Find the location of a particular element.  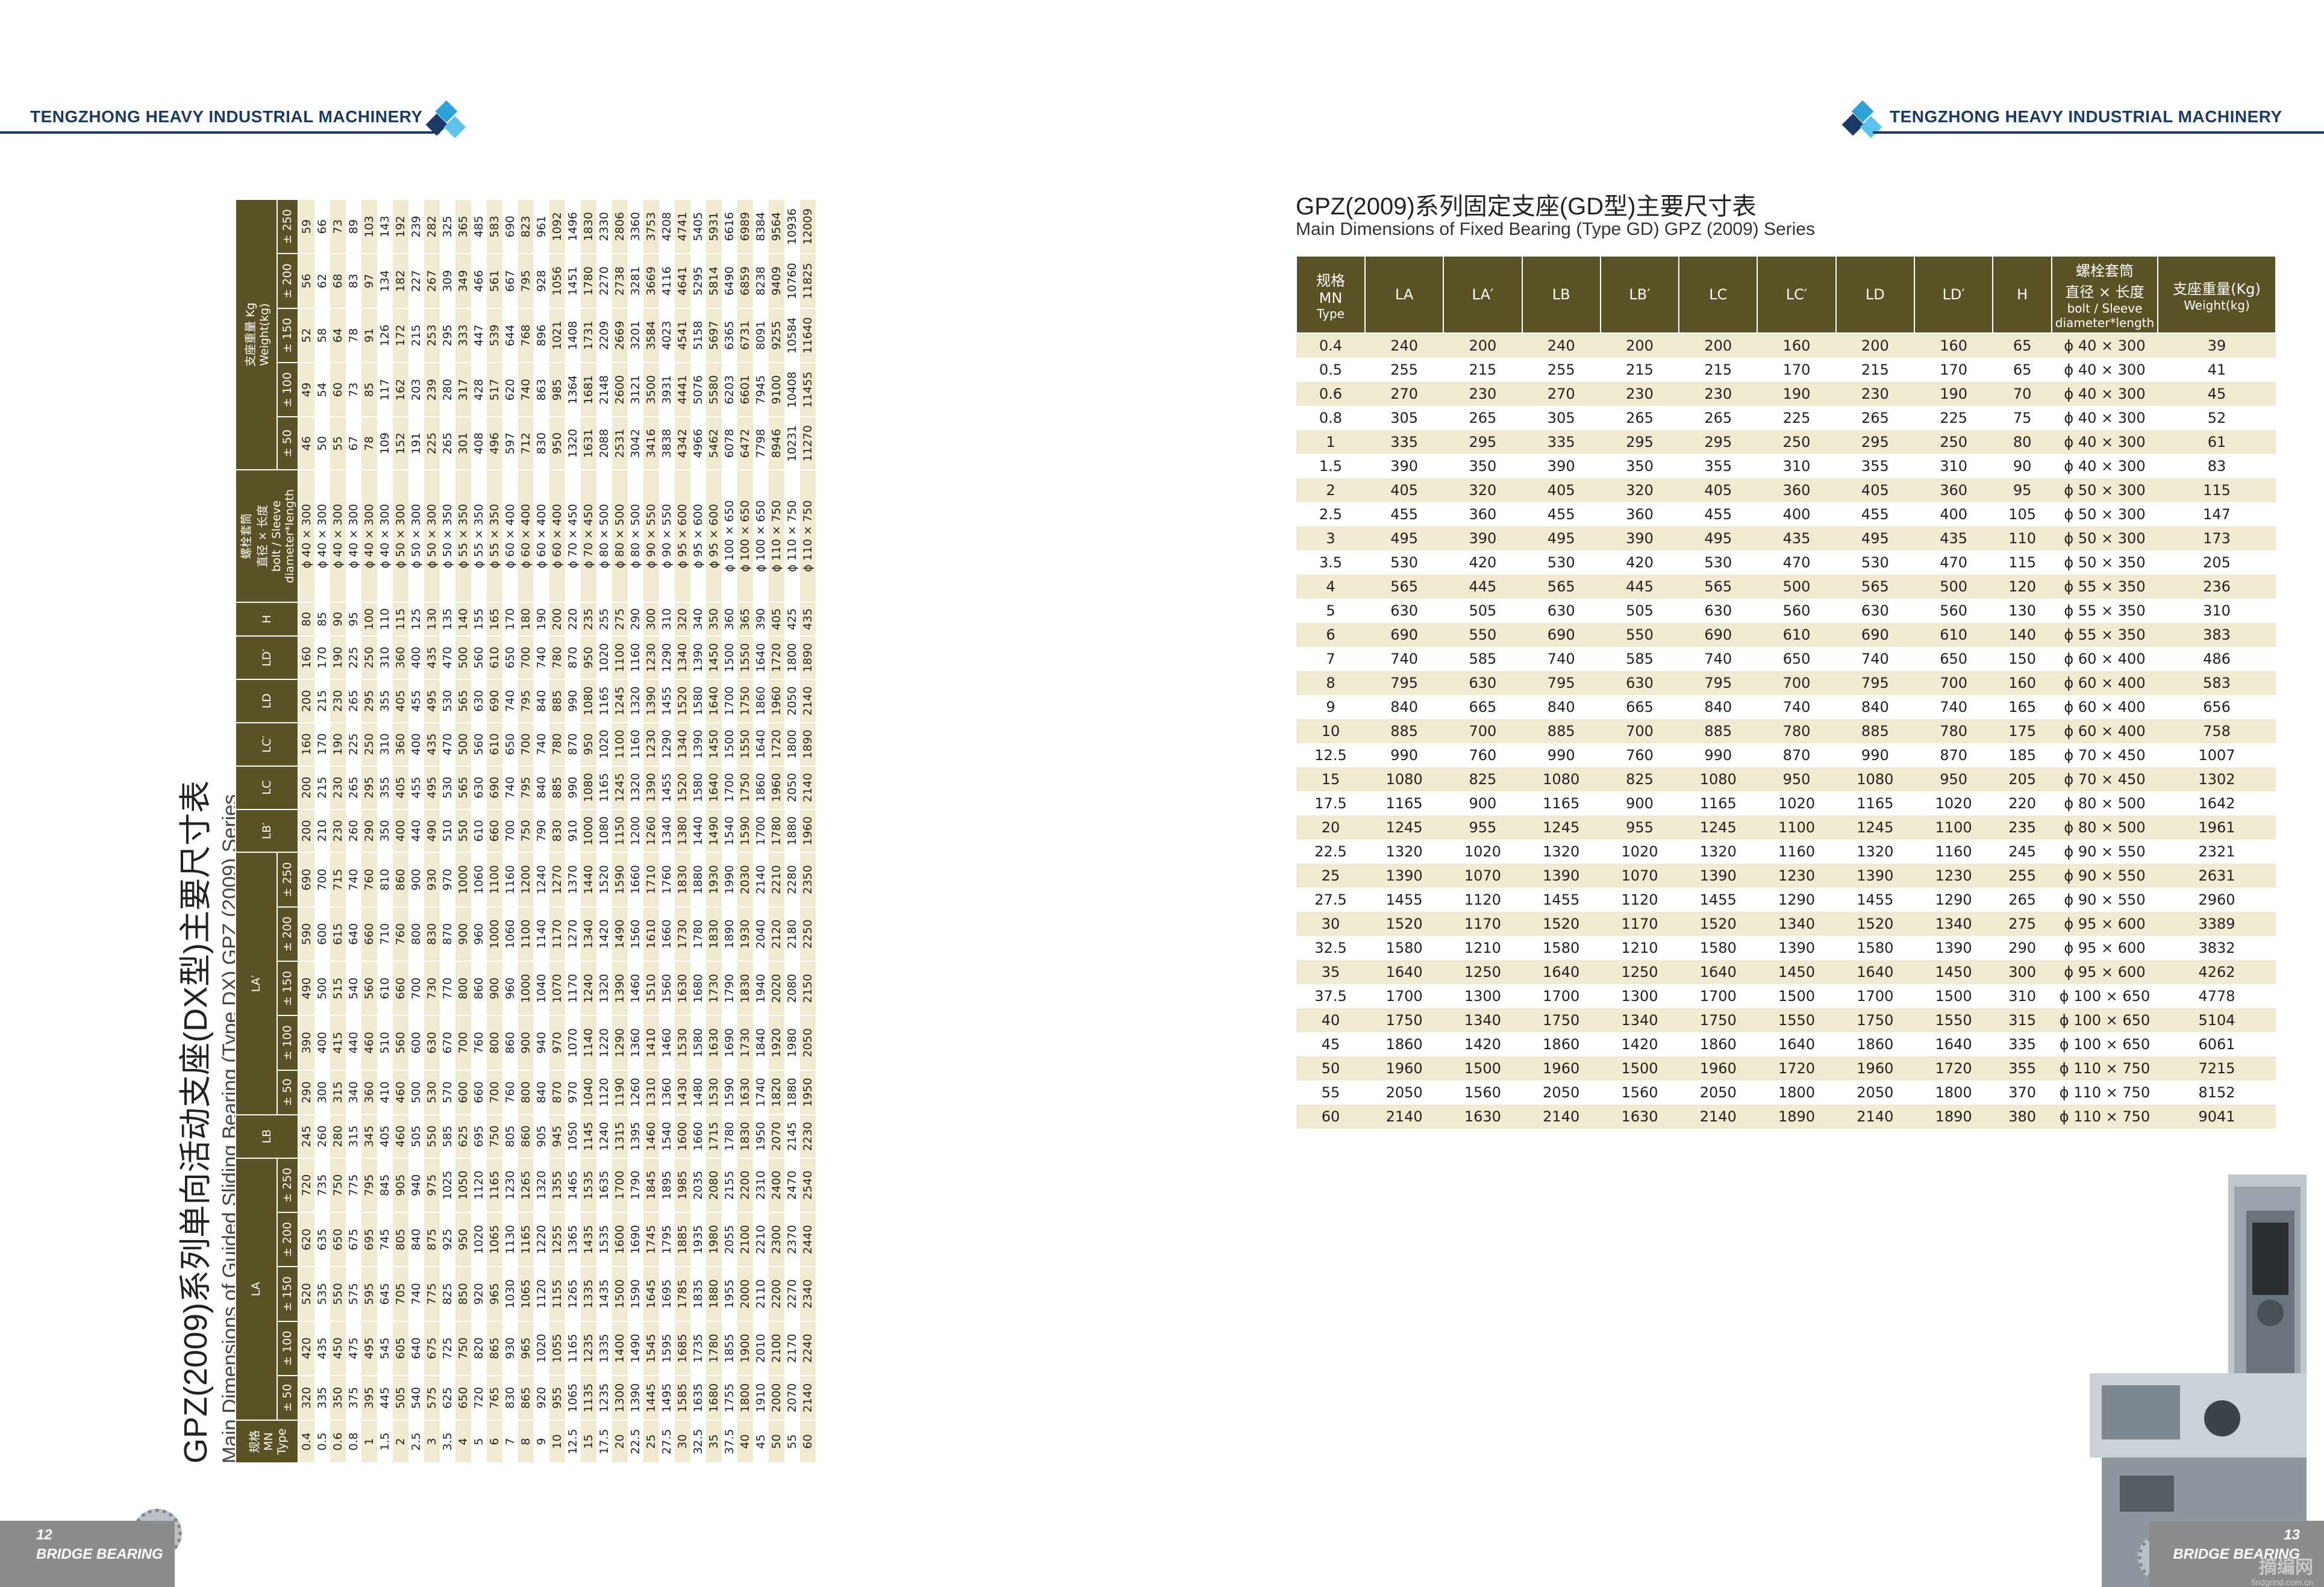

dx-th-ld: LD is located at coordinates (267, 701).